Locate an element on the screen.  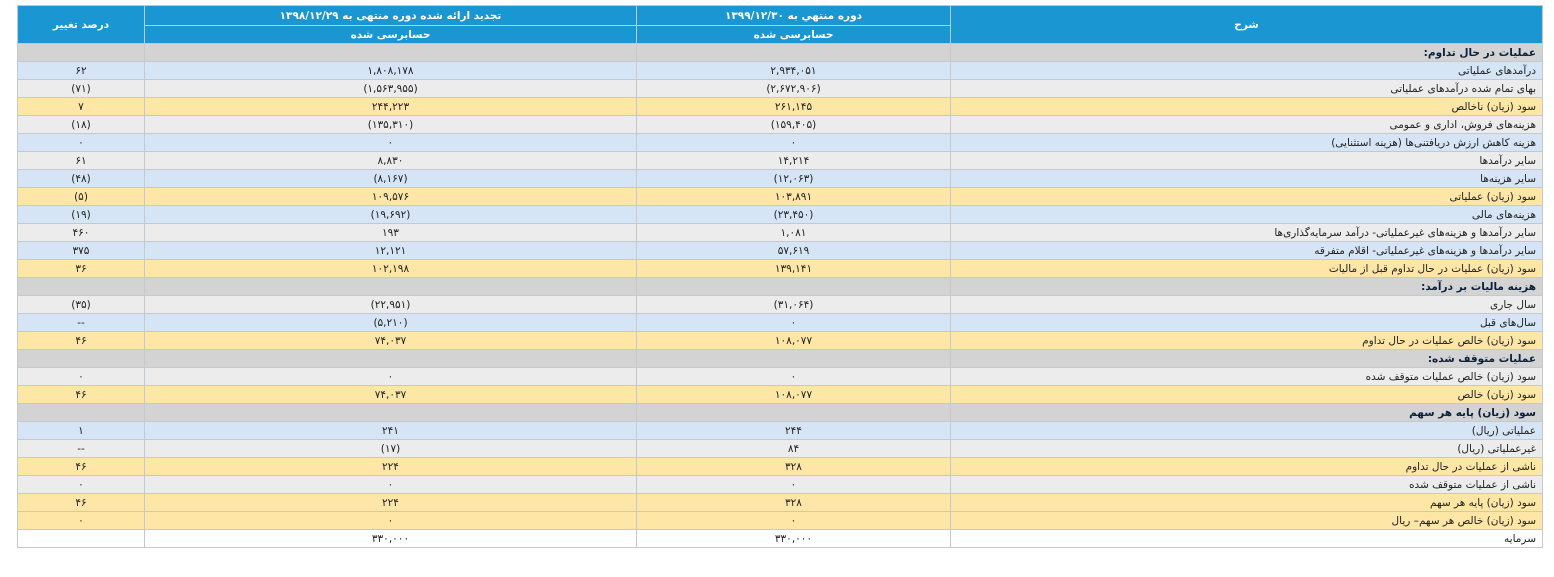
row-description: هزینه مالیات بر درآمد: is located at coordinates (1246, 286).